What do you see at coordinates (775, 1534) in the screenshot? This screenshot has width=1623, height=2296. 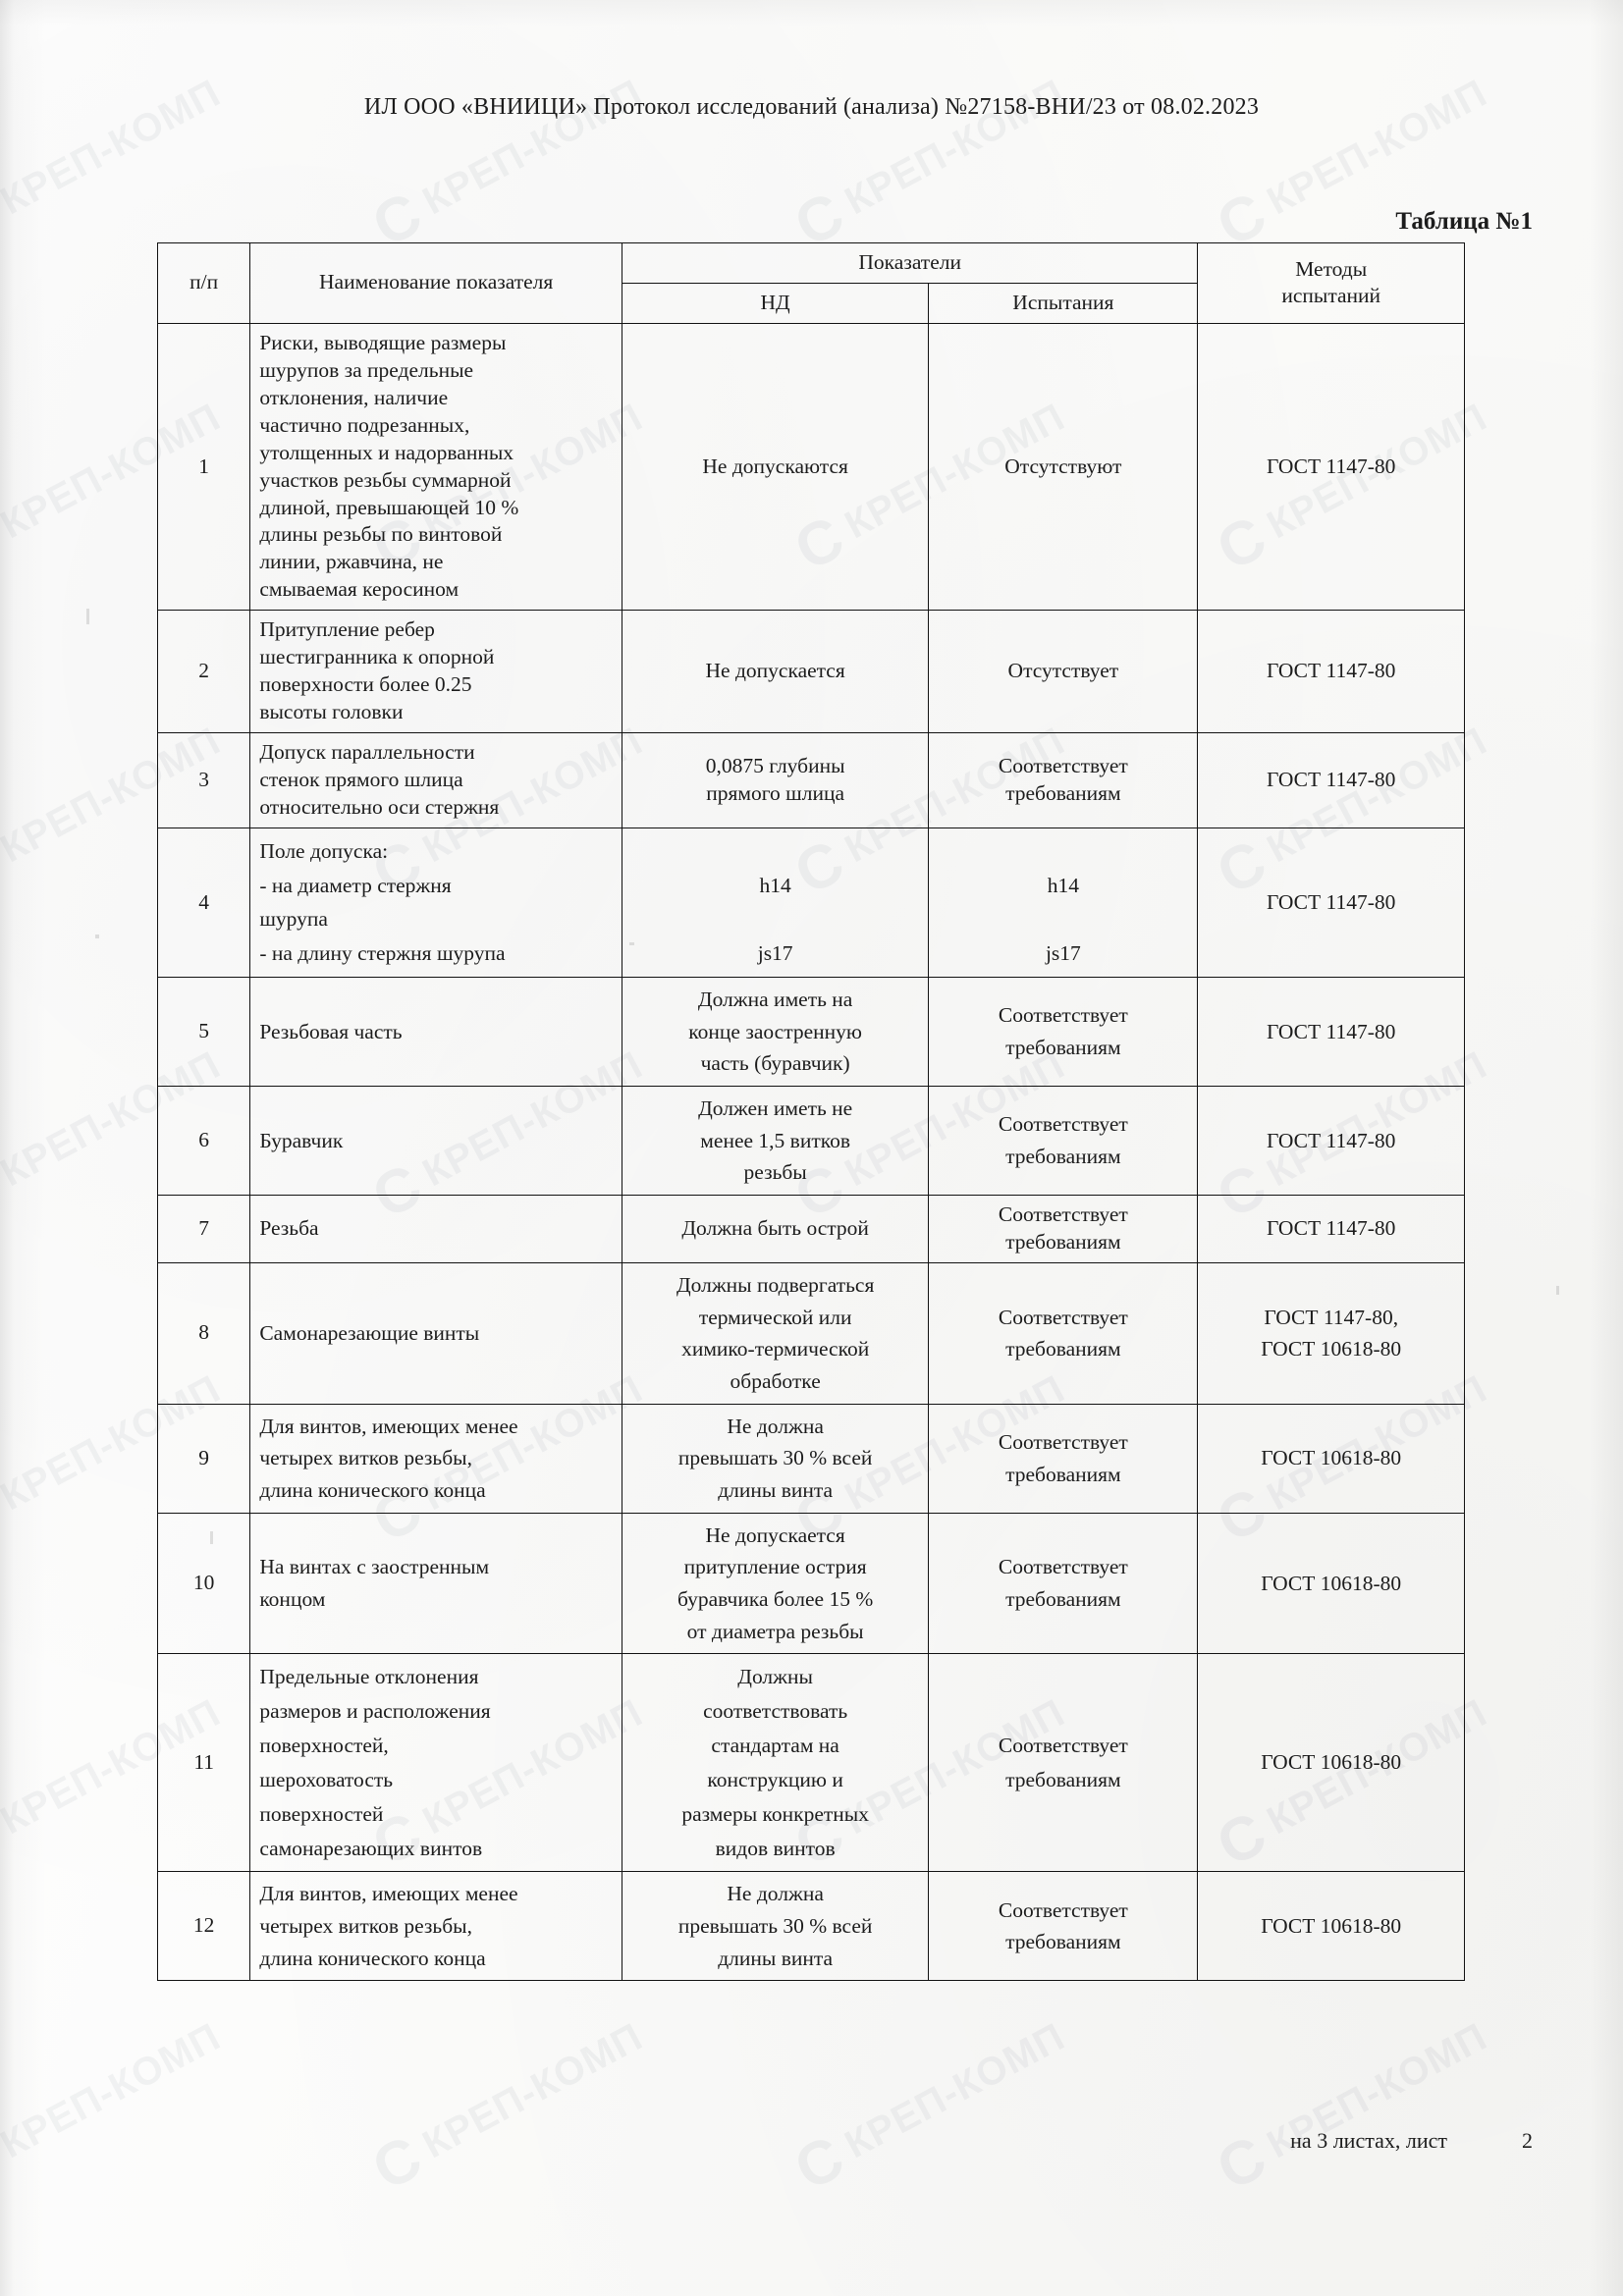 I see `nd-value-line: Не допускается` at bounding box center [775, 1534].